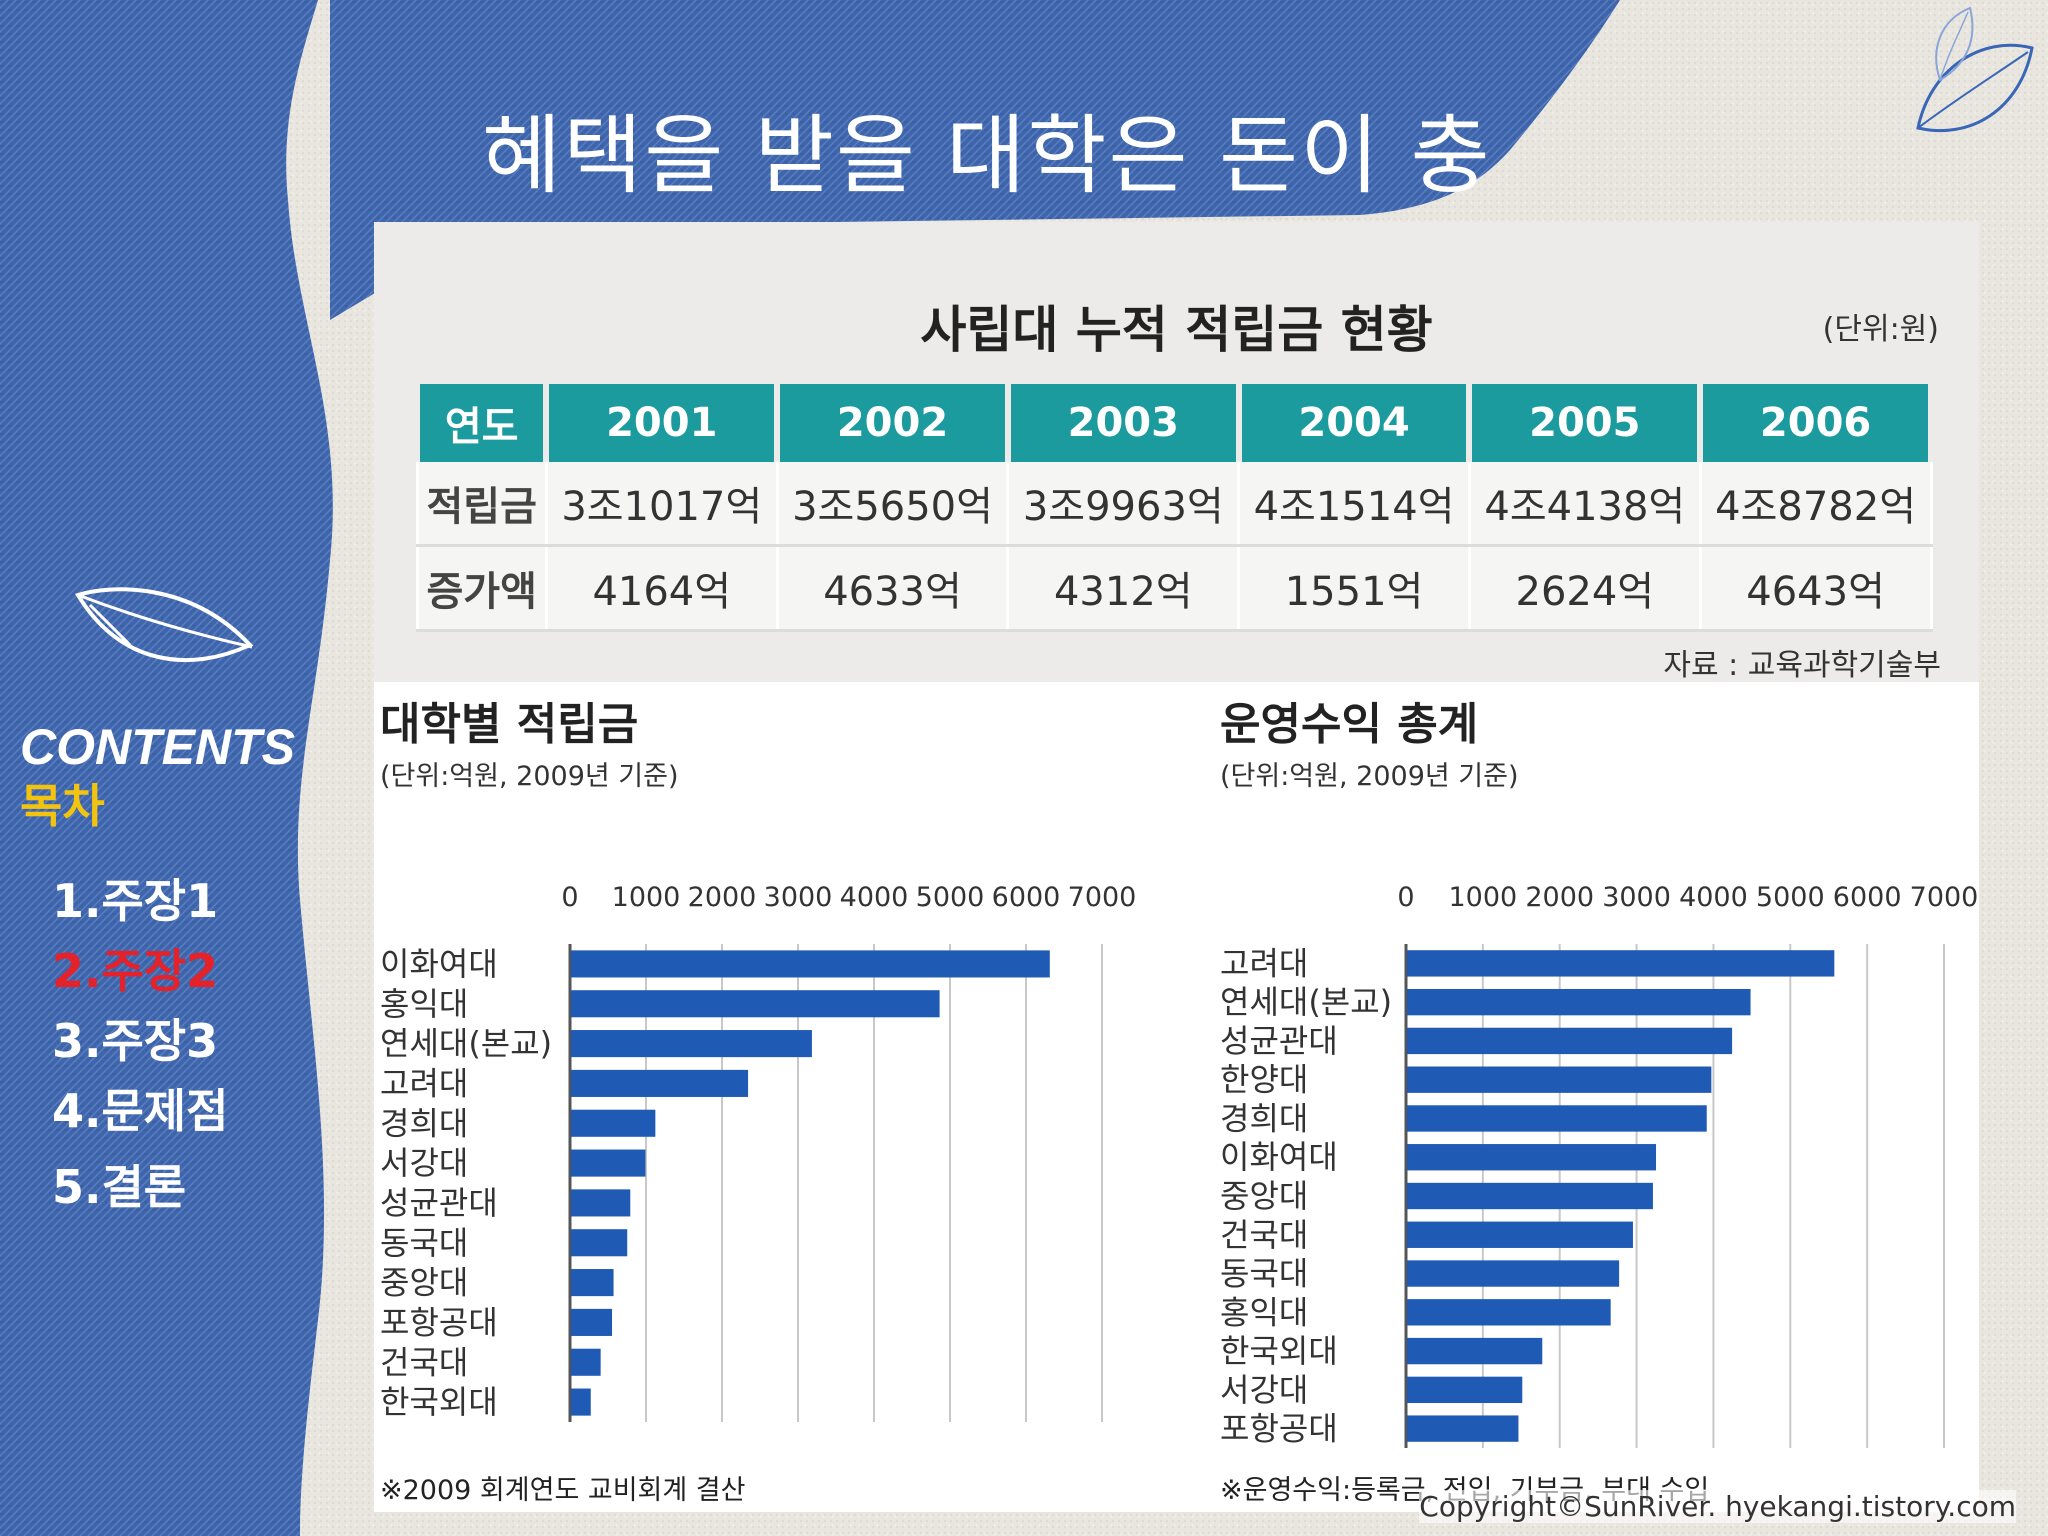 This screenshot has width=2048, height=1536. What do you see at coordinates (987, 156) in the screenshot?
I see `slide-title: 혜택을 받을 대학은 돈이 충분` at bounding box center [987, 156].